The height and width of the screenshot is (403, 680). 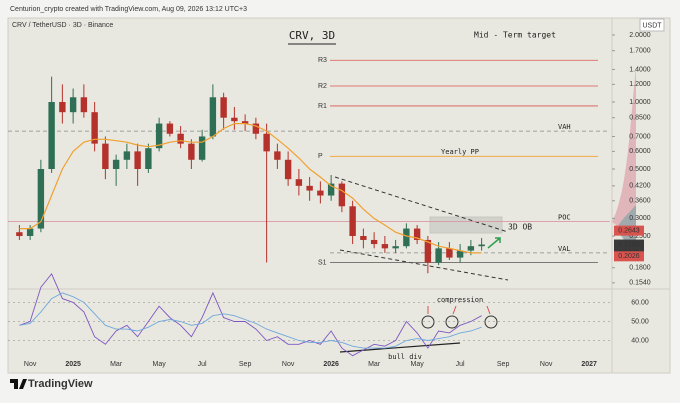 I want to click on y-tick-label: 0.4200, so click(x=640, y=186).